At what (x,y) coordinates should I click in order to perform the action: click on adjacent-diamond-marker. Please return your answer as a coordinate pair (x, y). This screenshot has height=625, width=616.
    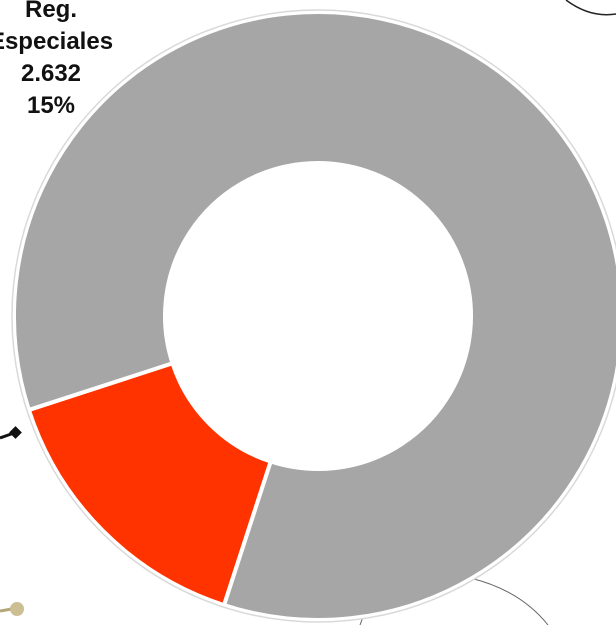
    Looking at the image, I should click on (15, 432).